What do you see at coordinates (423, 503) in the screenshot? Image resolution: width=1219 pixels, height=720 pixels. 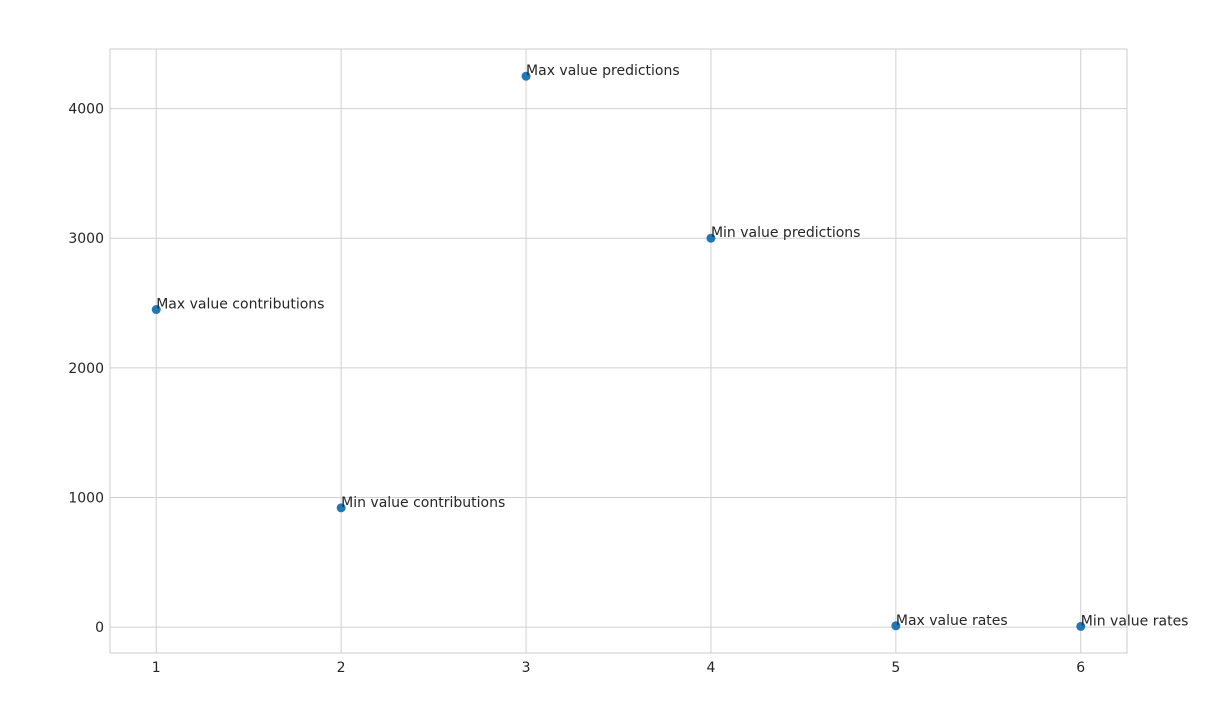 I see `point-label: Min value contributions` at bounding box center [423, 503].